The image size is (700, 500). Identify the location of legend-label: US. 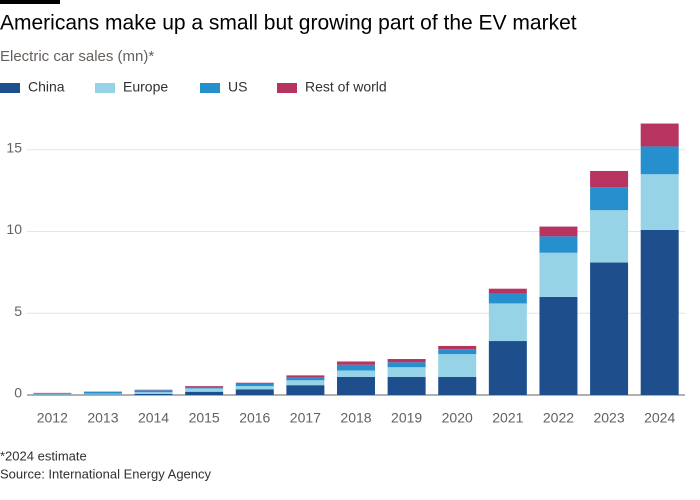
(237, 87).